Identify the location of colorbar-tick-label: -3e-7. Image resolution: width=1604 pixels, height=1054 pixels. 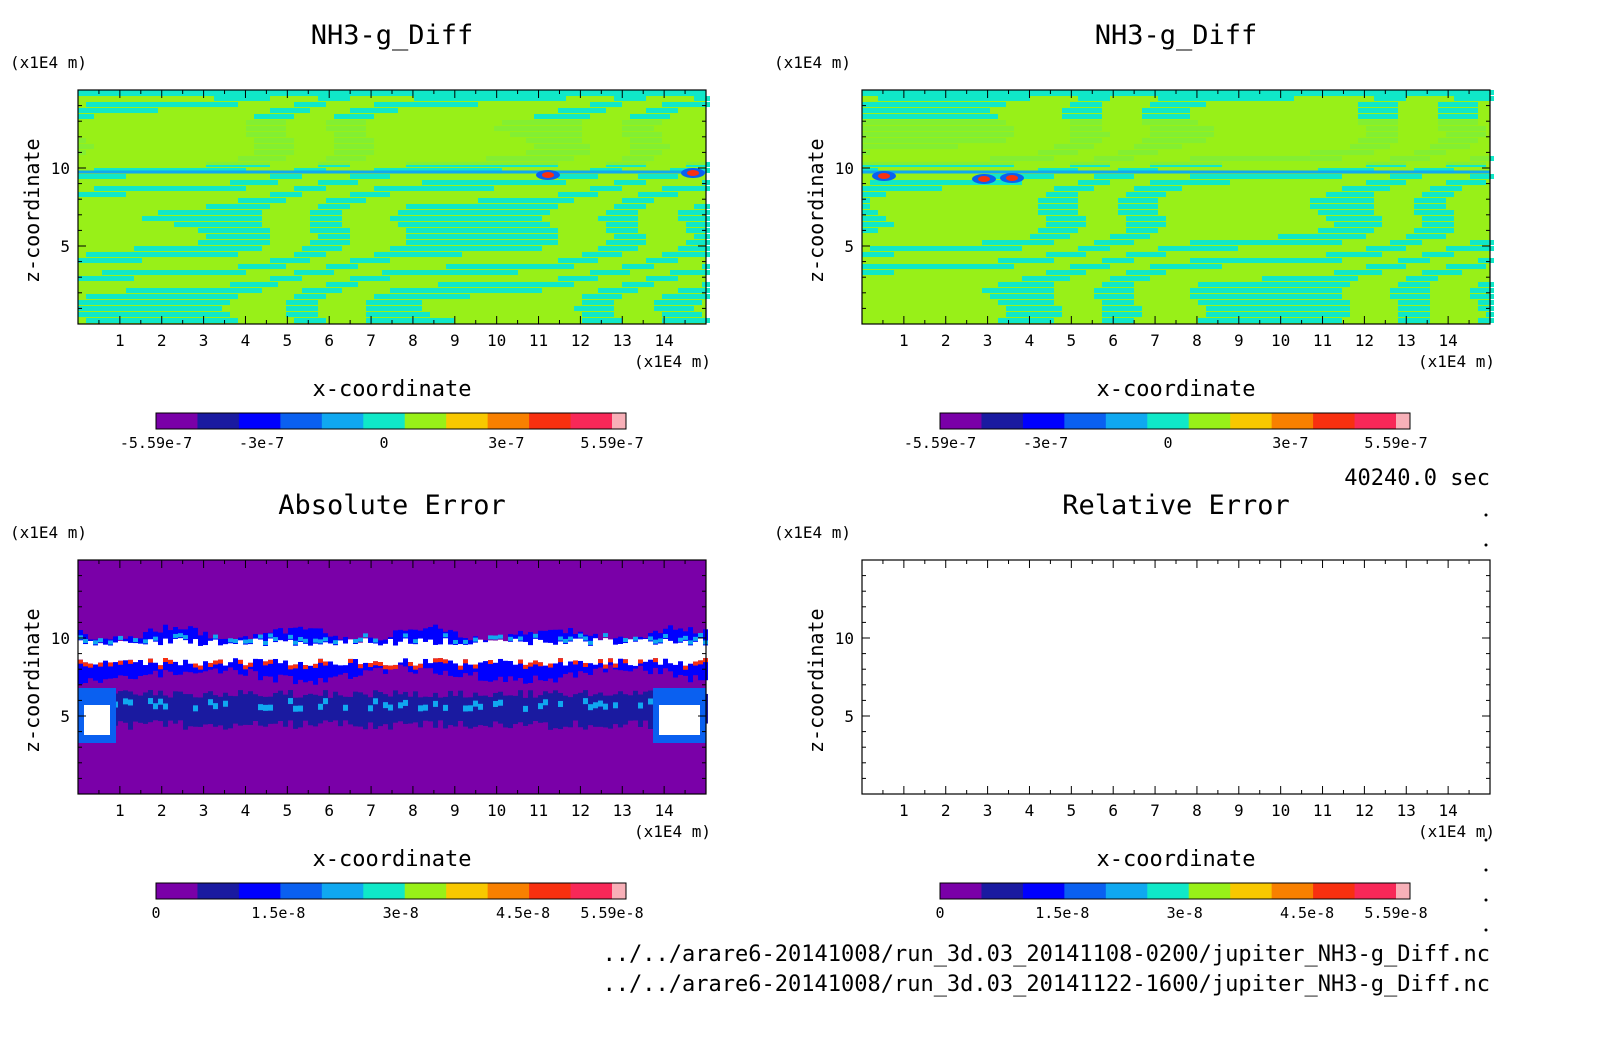
(261, 443).